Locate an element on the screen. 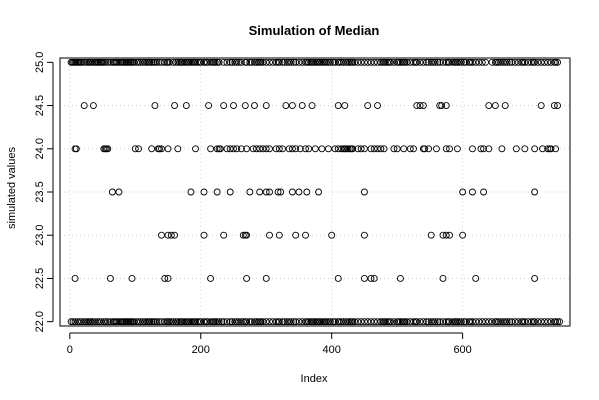 This screenshot has height=400, width=599. x-axis: 0 200 400 600 is located at coordinates (269, 344).